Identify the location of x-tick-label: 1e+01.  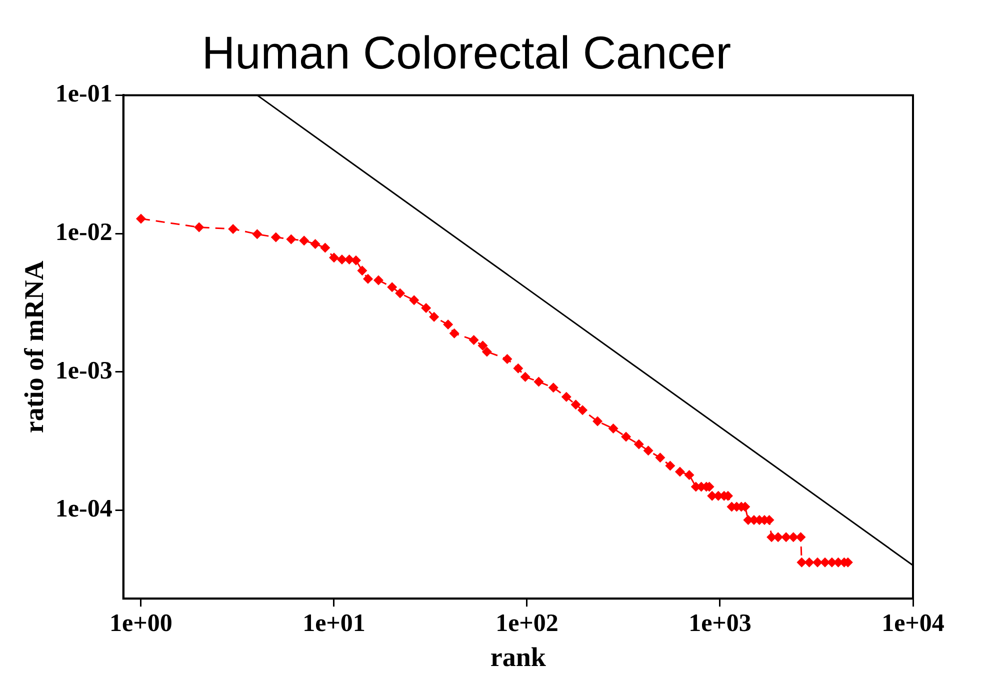
(334, 624).